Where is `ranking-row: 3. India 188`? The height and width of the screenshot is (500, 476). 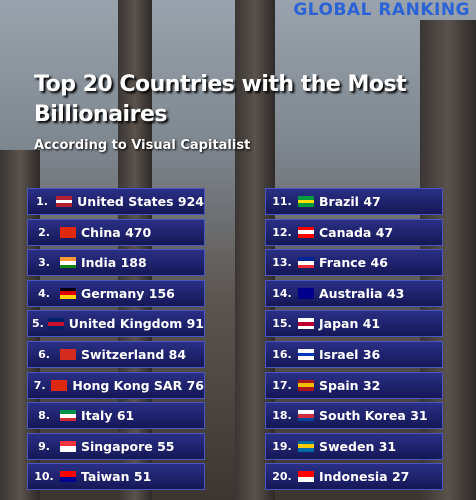
ranking-row: 3. India 188 is located at coordinates (116, 263).